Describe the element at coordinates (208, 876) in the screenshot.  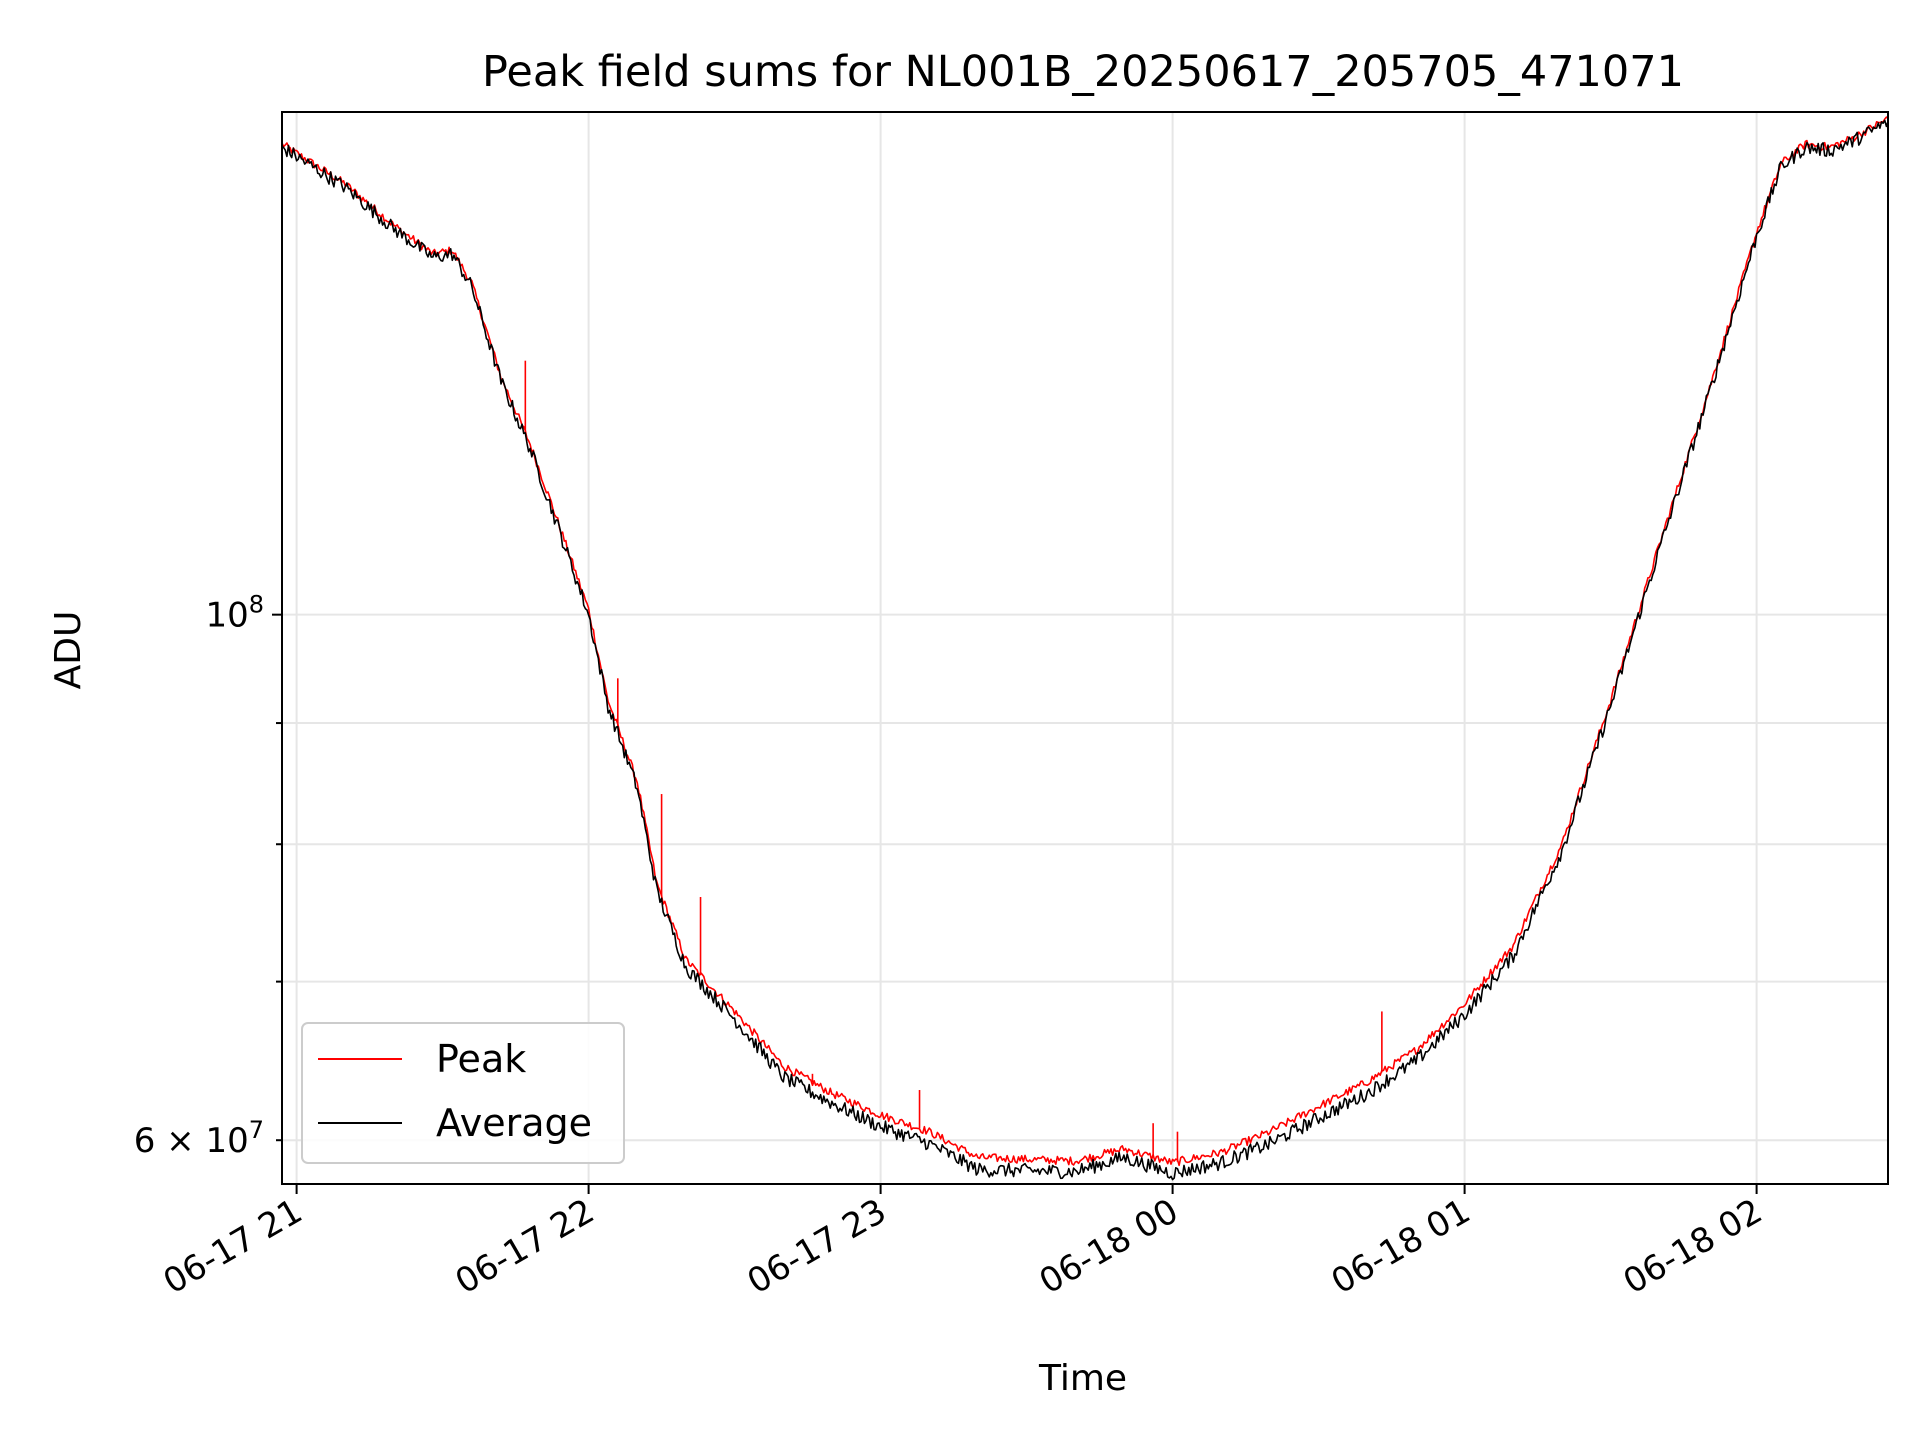
I see `y-axis-ticks: 108 6 × 107` at that location.